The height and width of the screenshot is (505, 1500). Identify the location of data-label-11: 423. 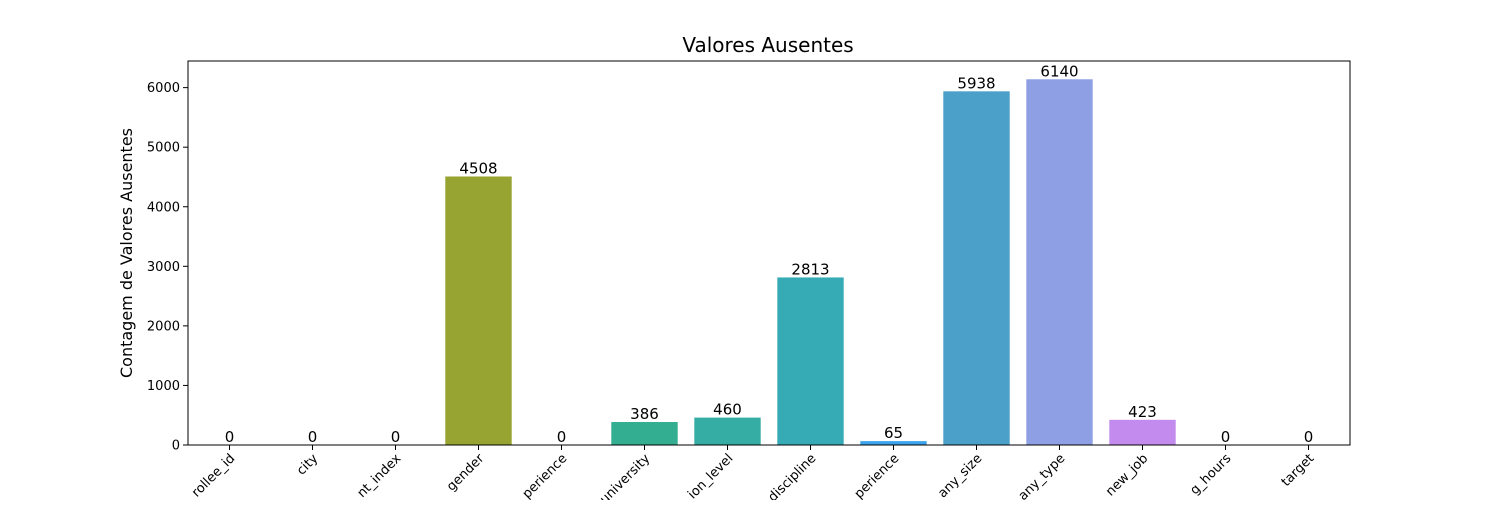
(1142, 412).